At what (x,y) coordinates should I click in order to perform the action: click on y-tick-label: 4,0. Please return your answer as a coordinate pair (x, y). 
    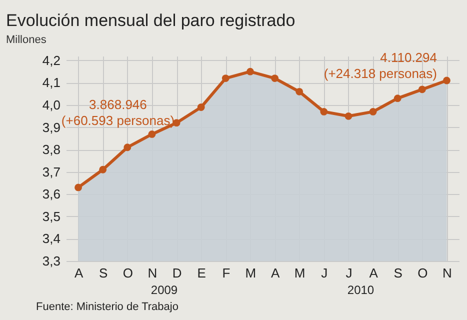
    Looking at the image, I should click on (51, 105).